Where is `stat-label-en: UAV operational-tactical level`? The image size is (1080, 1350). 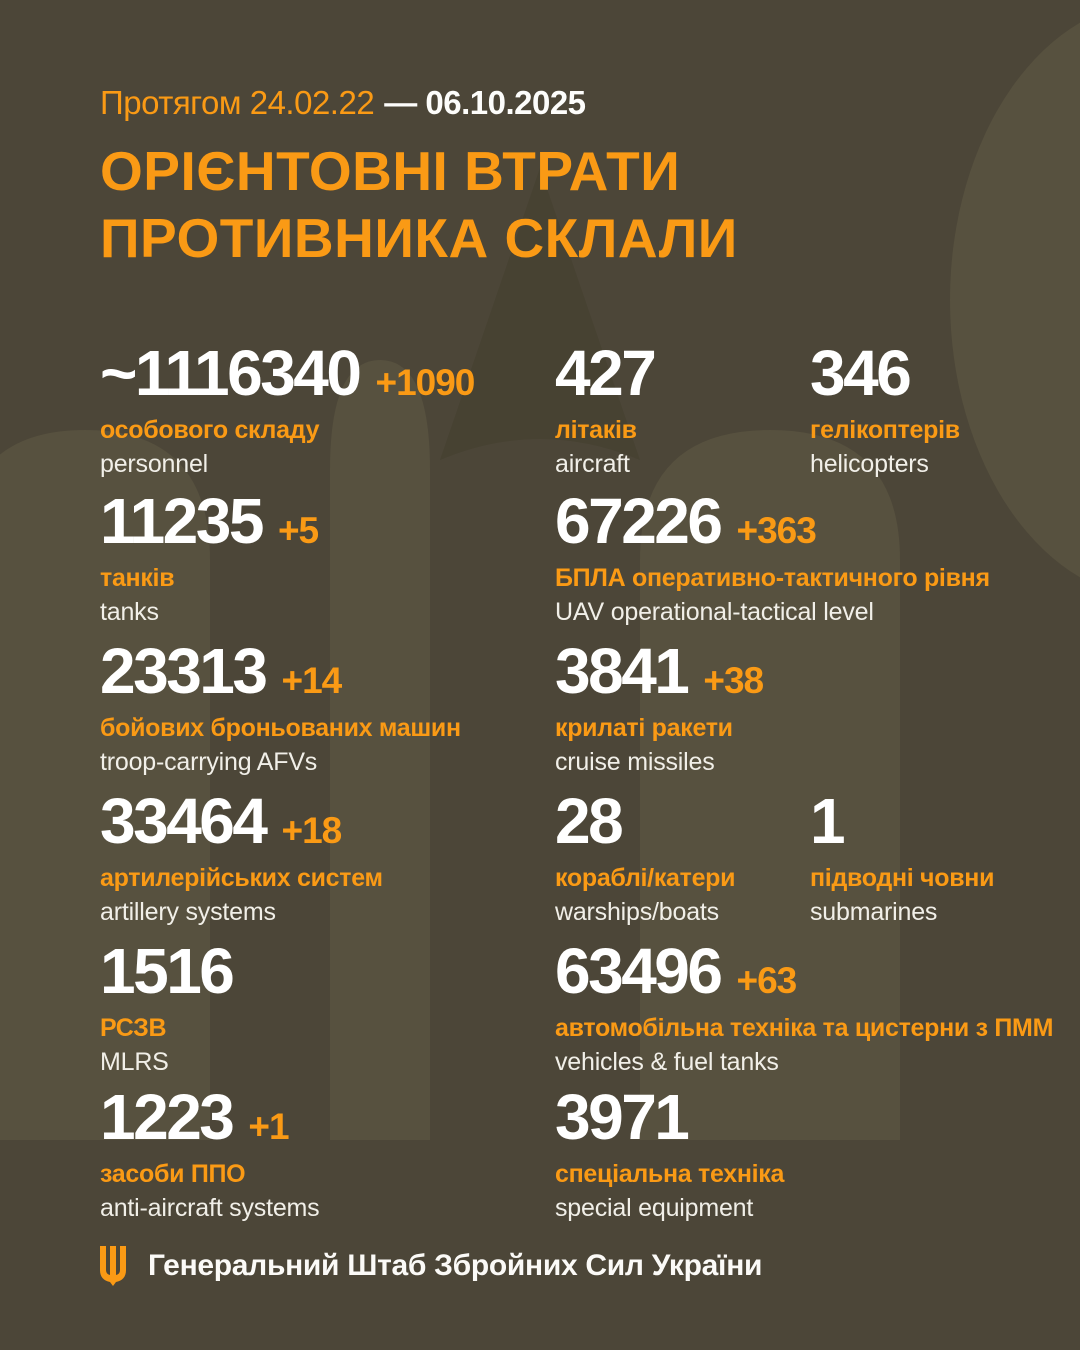 stat-label-en: UAV operational-tactical level is located at coordinates (714, 611).